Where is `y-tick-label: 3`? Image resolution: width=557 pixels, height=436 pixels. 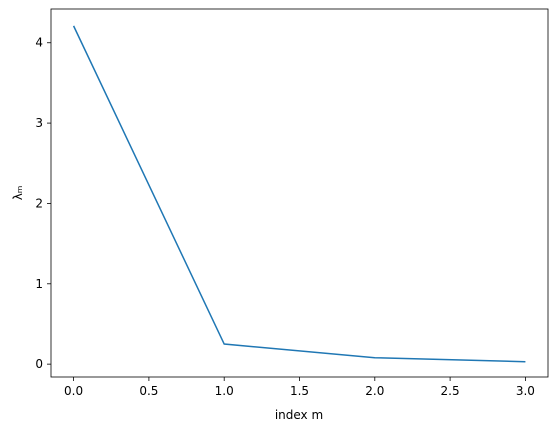
y-tick-label: 3 is located at coordinates (39, 123).